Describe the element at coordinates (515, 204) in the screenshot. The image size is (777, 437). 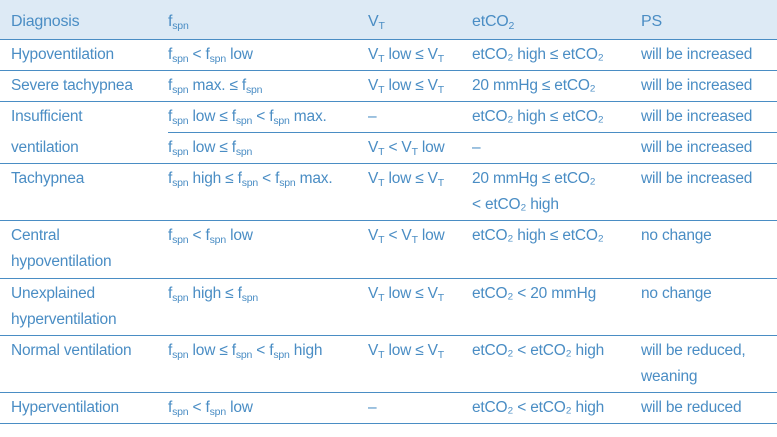
I see `row-etco2-line2: < etCO₂ high` at that location.